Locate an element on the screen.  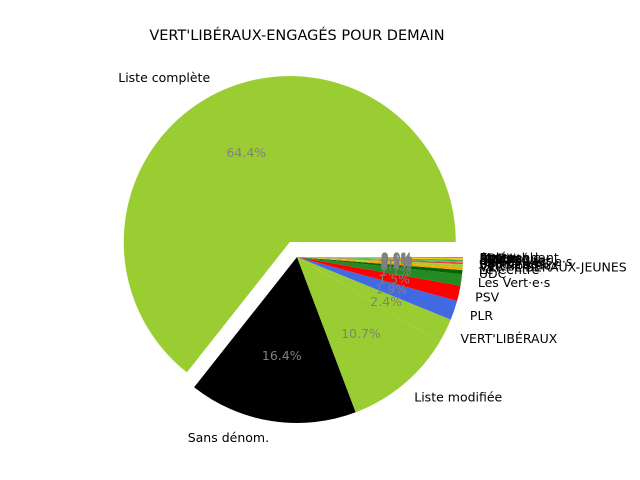
pie-percent-label-pev: 0.1% is located at coordinates (397, 258).